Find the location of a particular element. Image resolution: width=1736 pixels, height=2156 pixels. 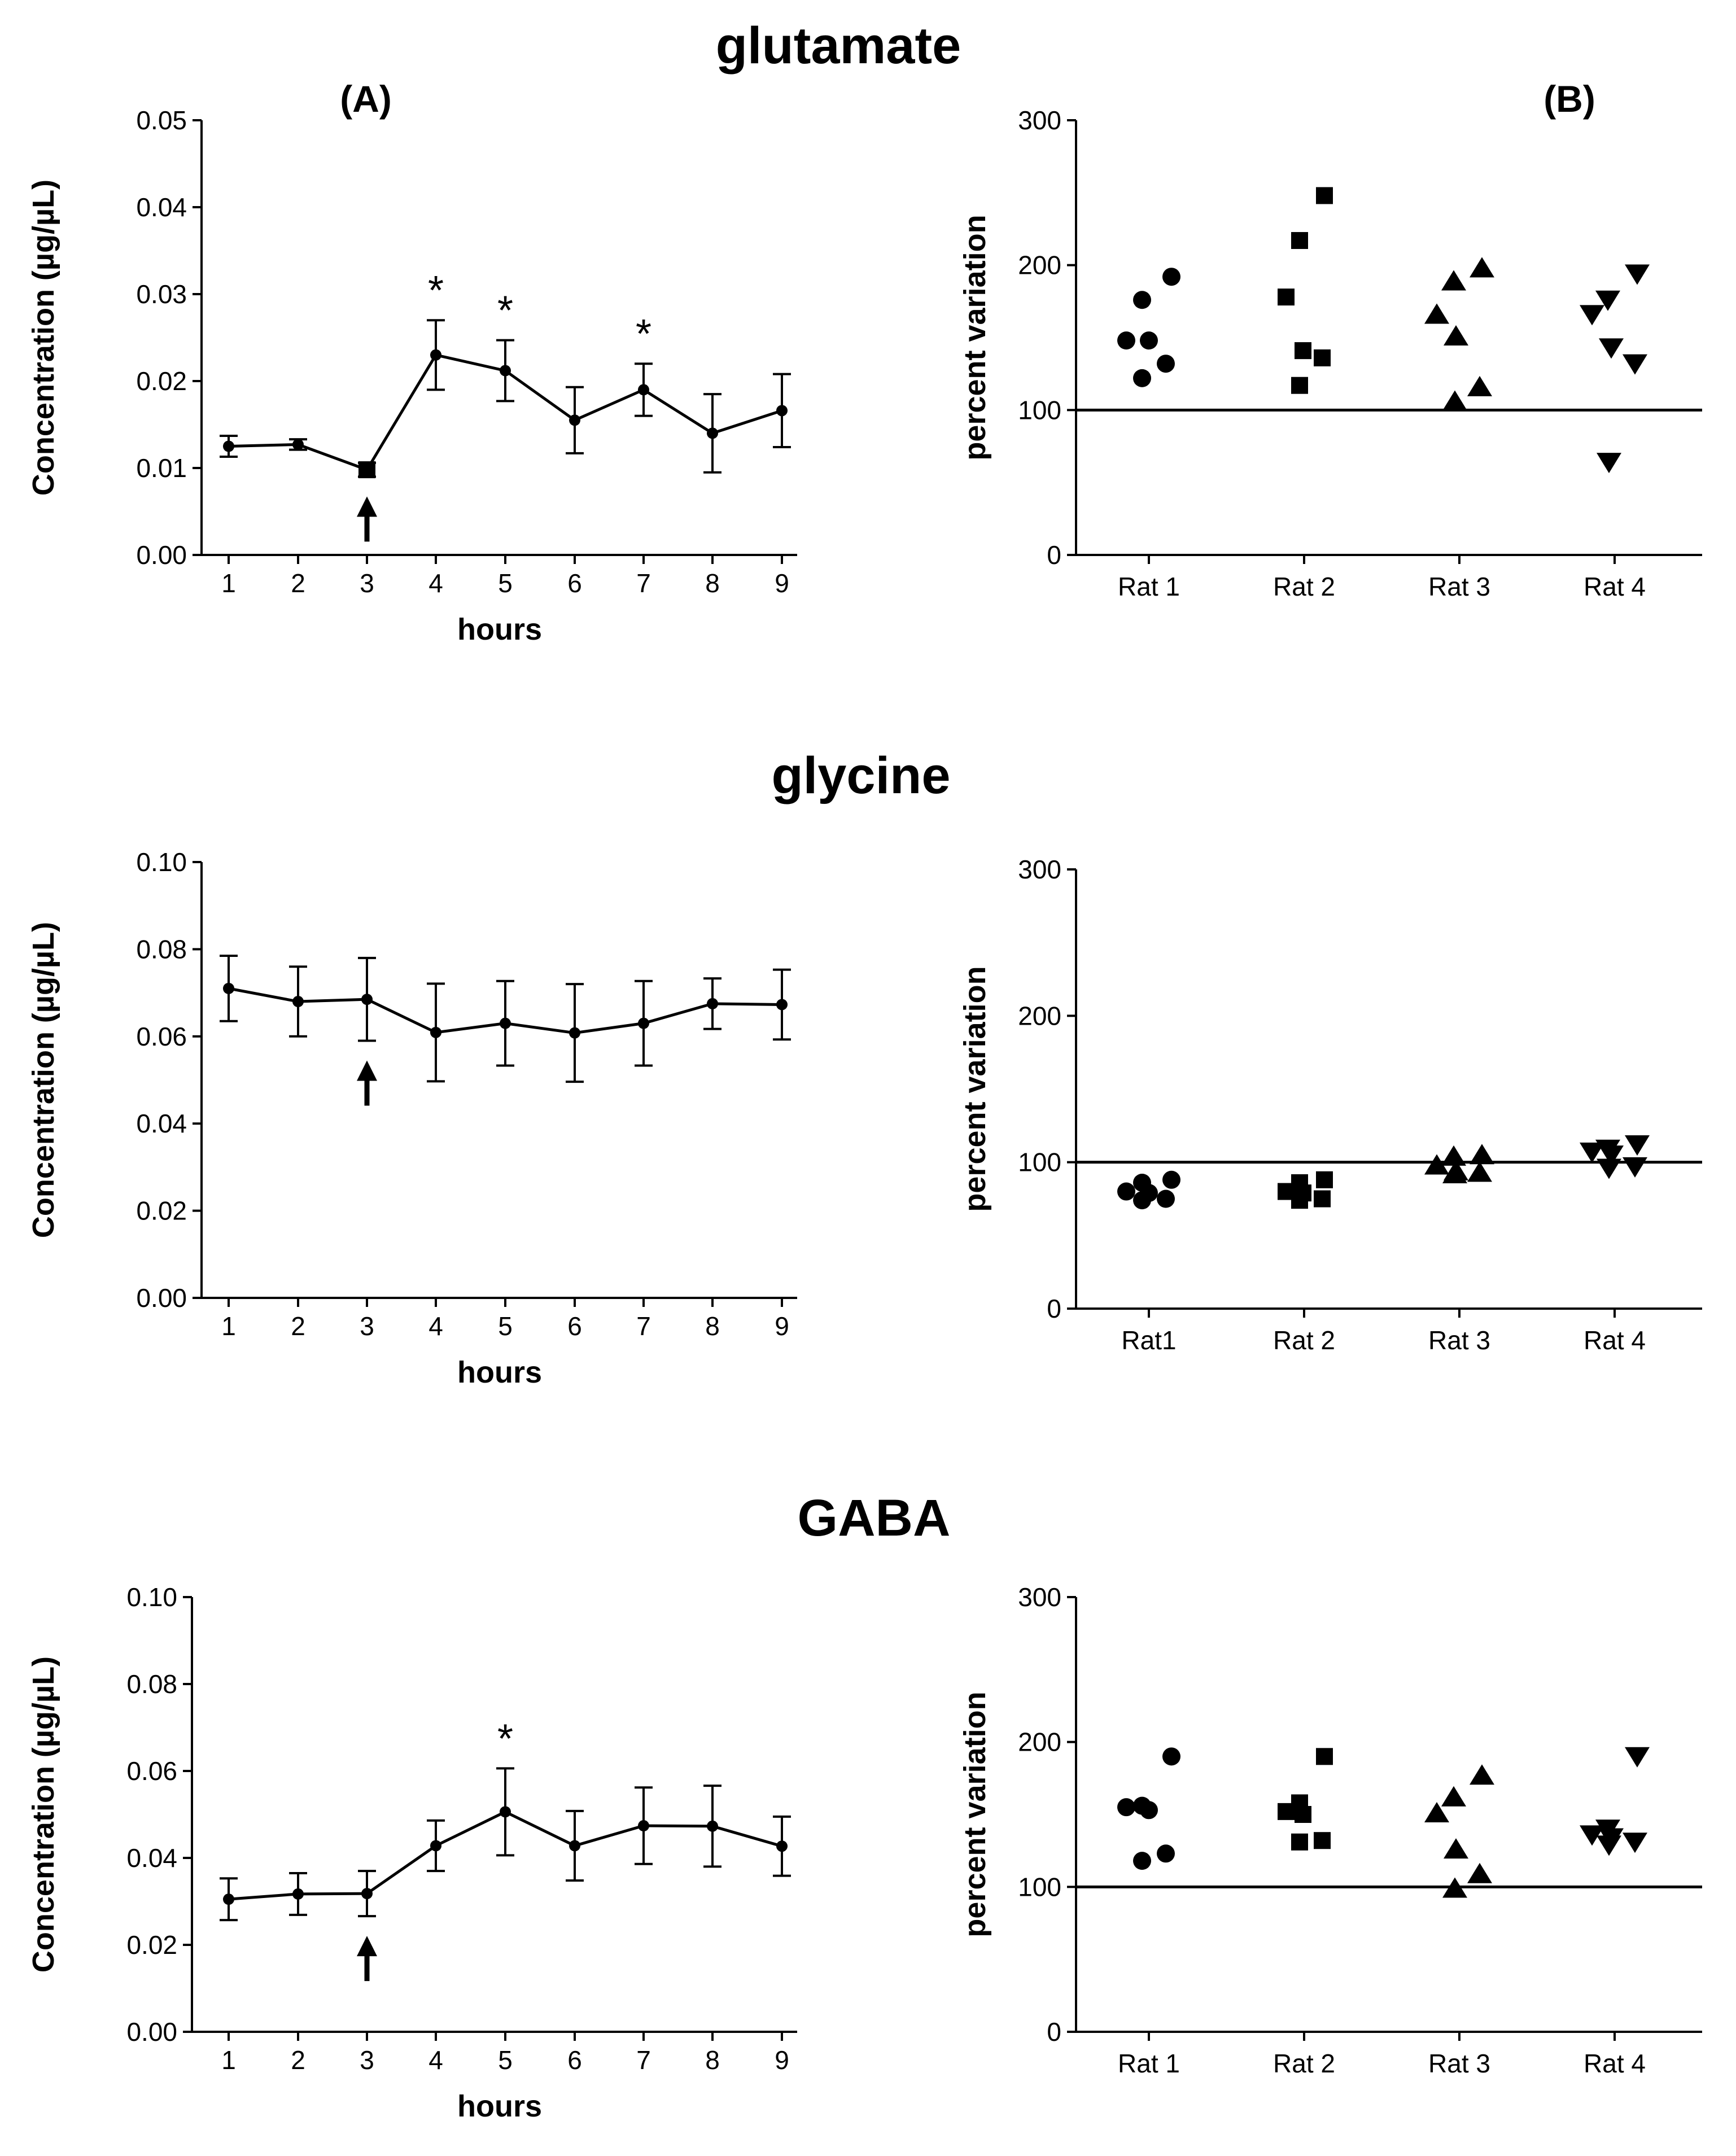

glycine-A-ytick-label: 0.06 is located at coordinates (162, 1036).